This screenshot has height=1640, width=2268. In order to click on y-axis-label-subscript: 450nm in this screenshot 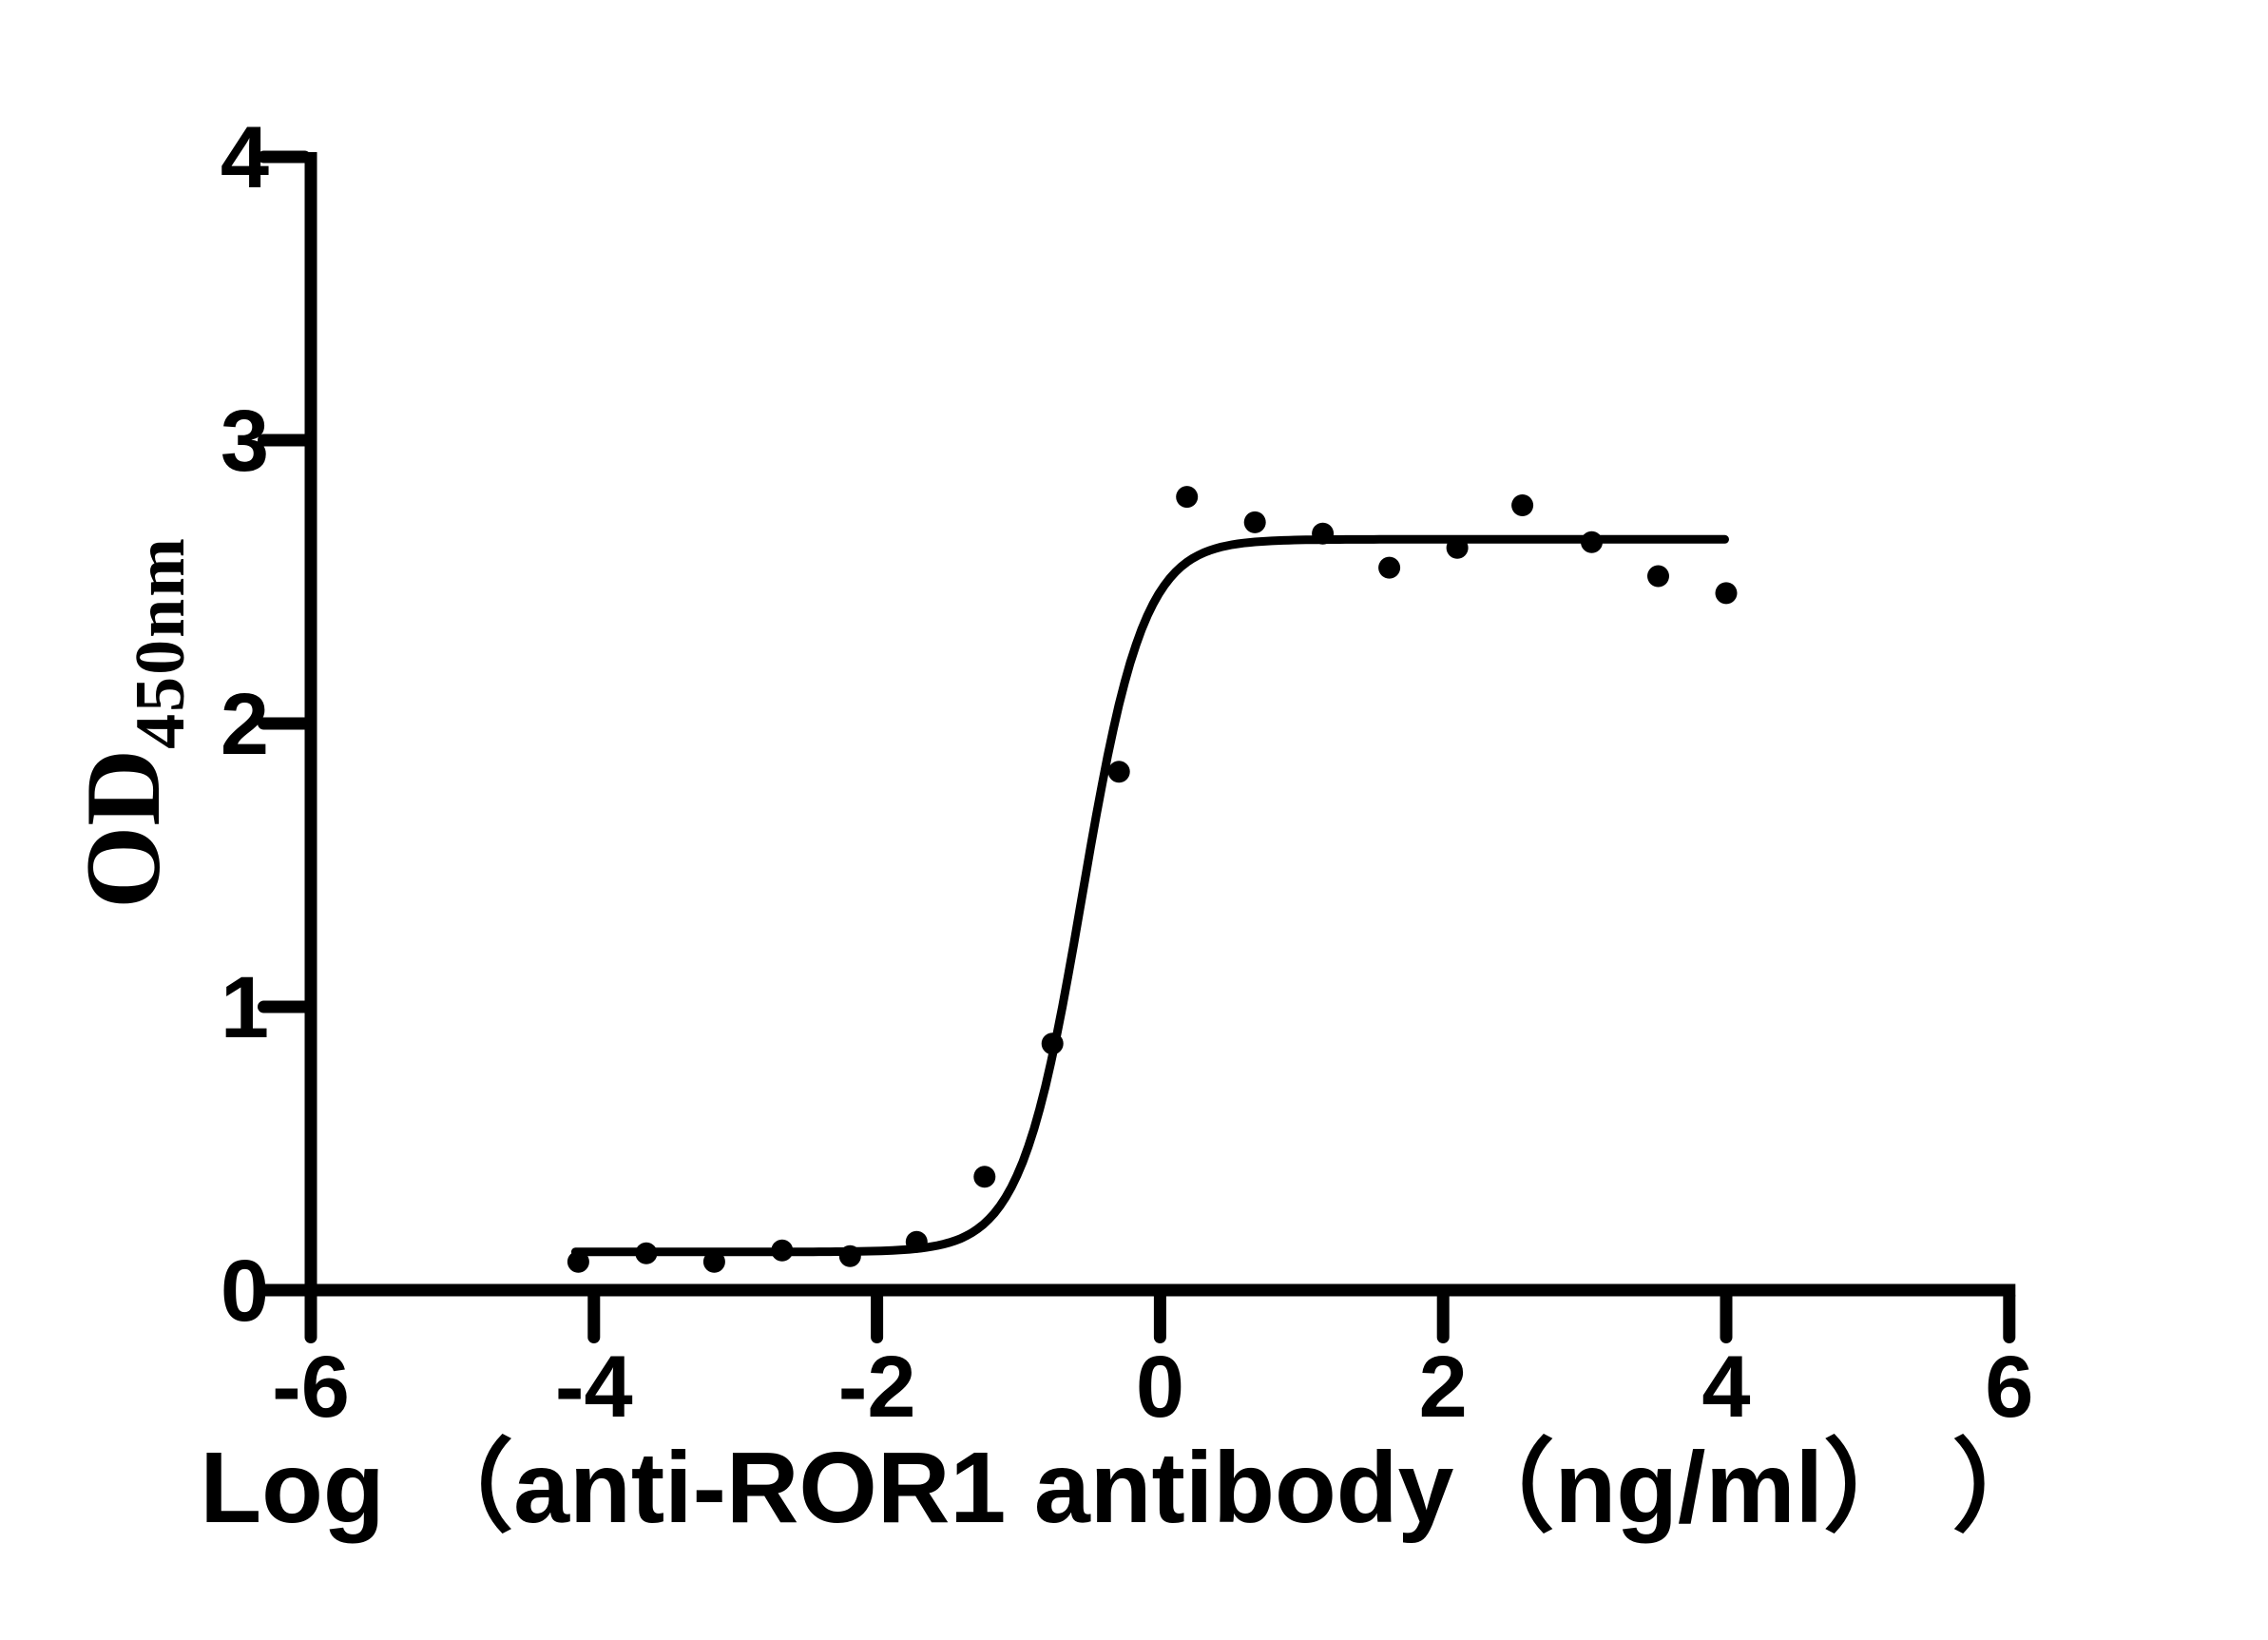, I will do `click(161, 642)`.